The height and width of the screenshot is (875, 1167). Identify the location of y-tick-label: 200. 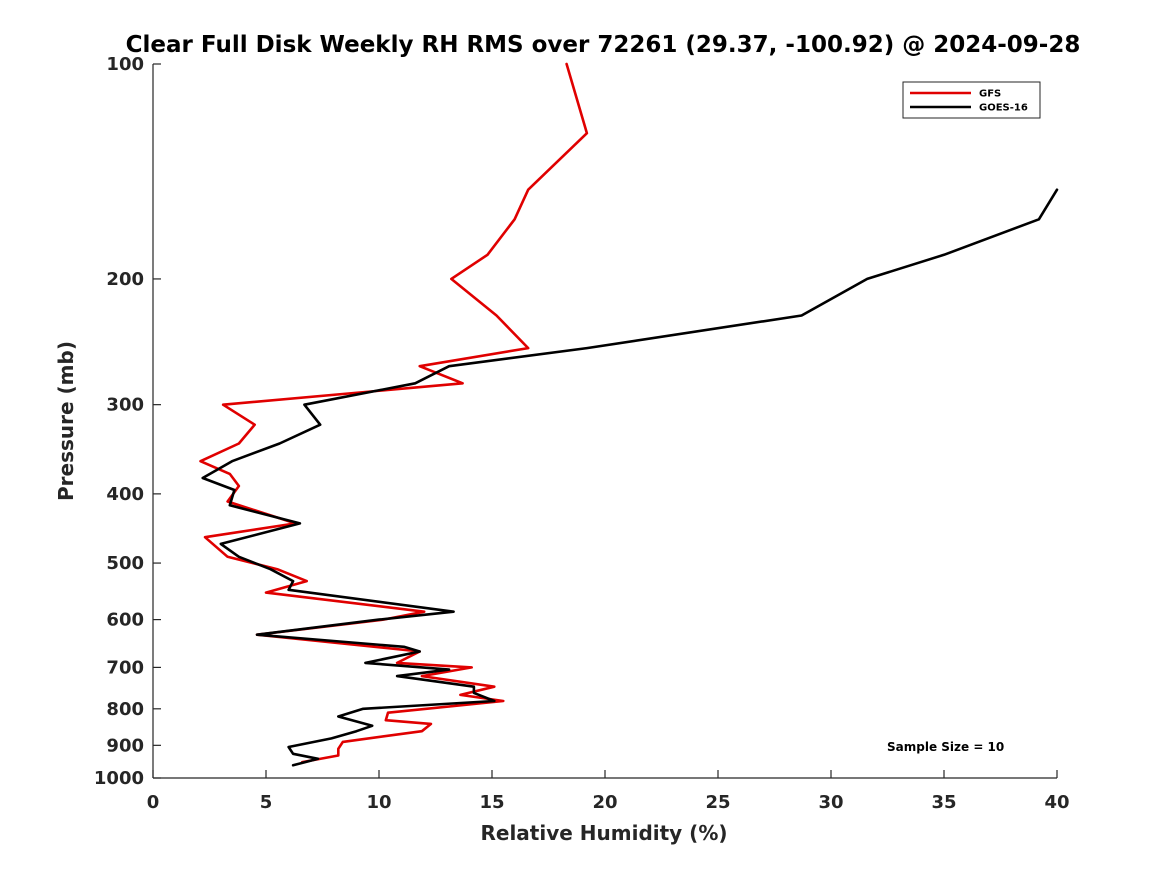
(125, 279).